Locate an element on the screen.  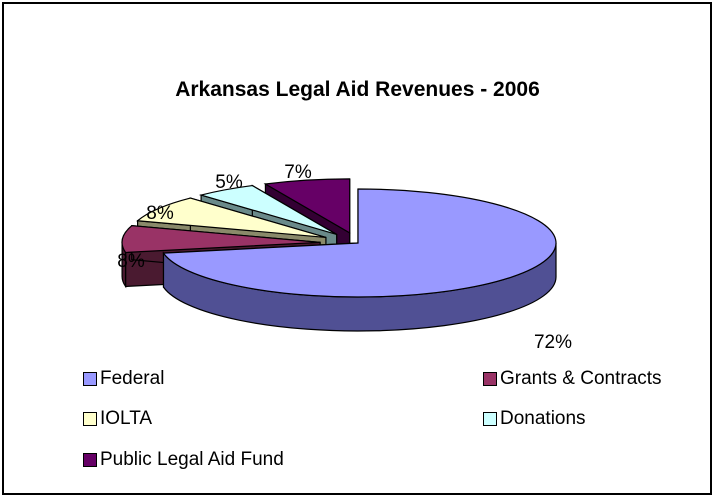
legend-item-federal: Federal is located at coordinates (123, 379).